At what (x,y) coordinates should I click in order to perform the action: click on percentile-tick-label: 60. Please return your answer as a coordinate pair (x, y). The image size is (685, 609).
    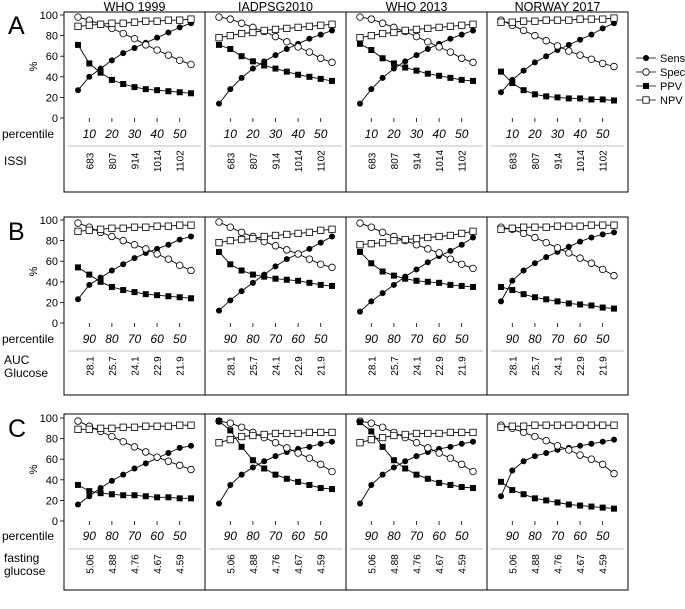
    Looking at the image, I should click on (298, 536).